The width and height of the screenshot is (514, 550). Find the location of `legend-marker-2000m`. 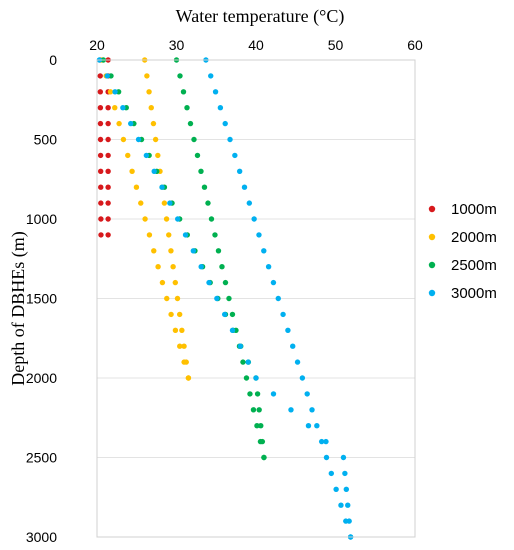

legend-marker-2000m is located at coordinates (432, 237).